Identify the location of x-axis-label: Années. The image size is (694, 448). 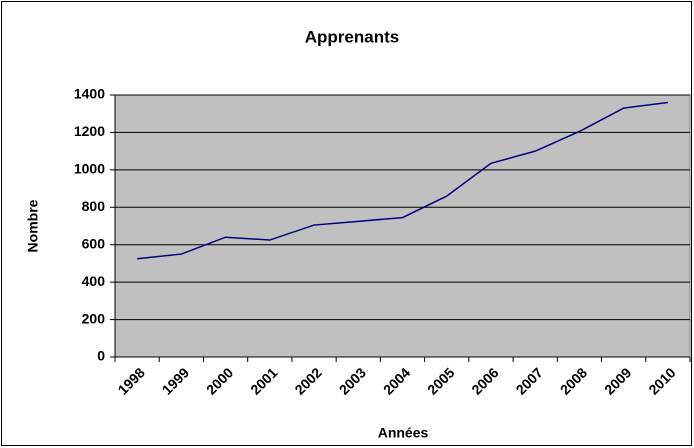
(403, 433).